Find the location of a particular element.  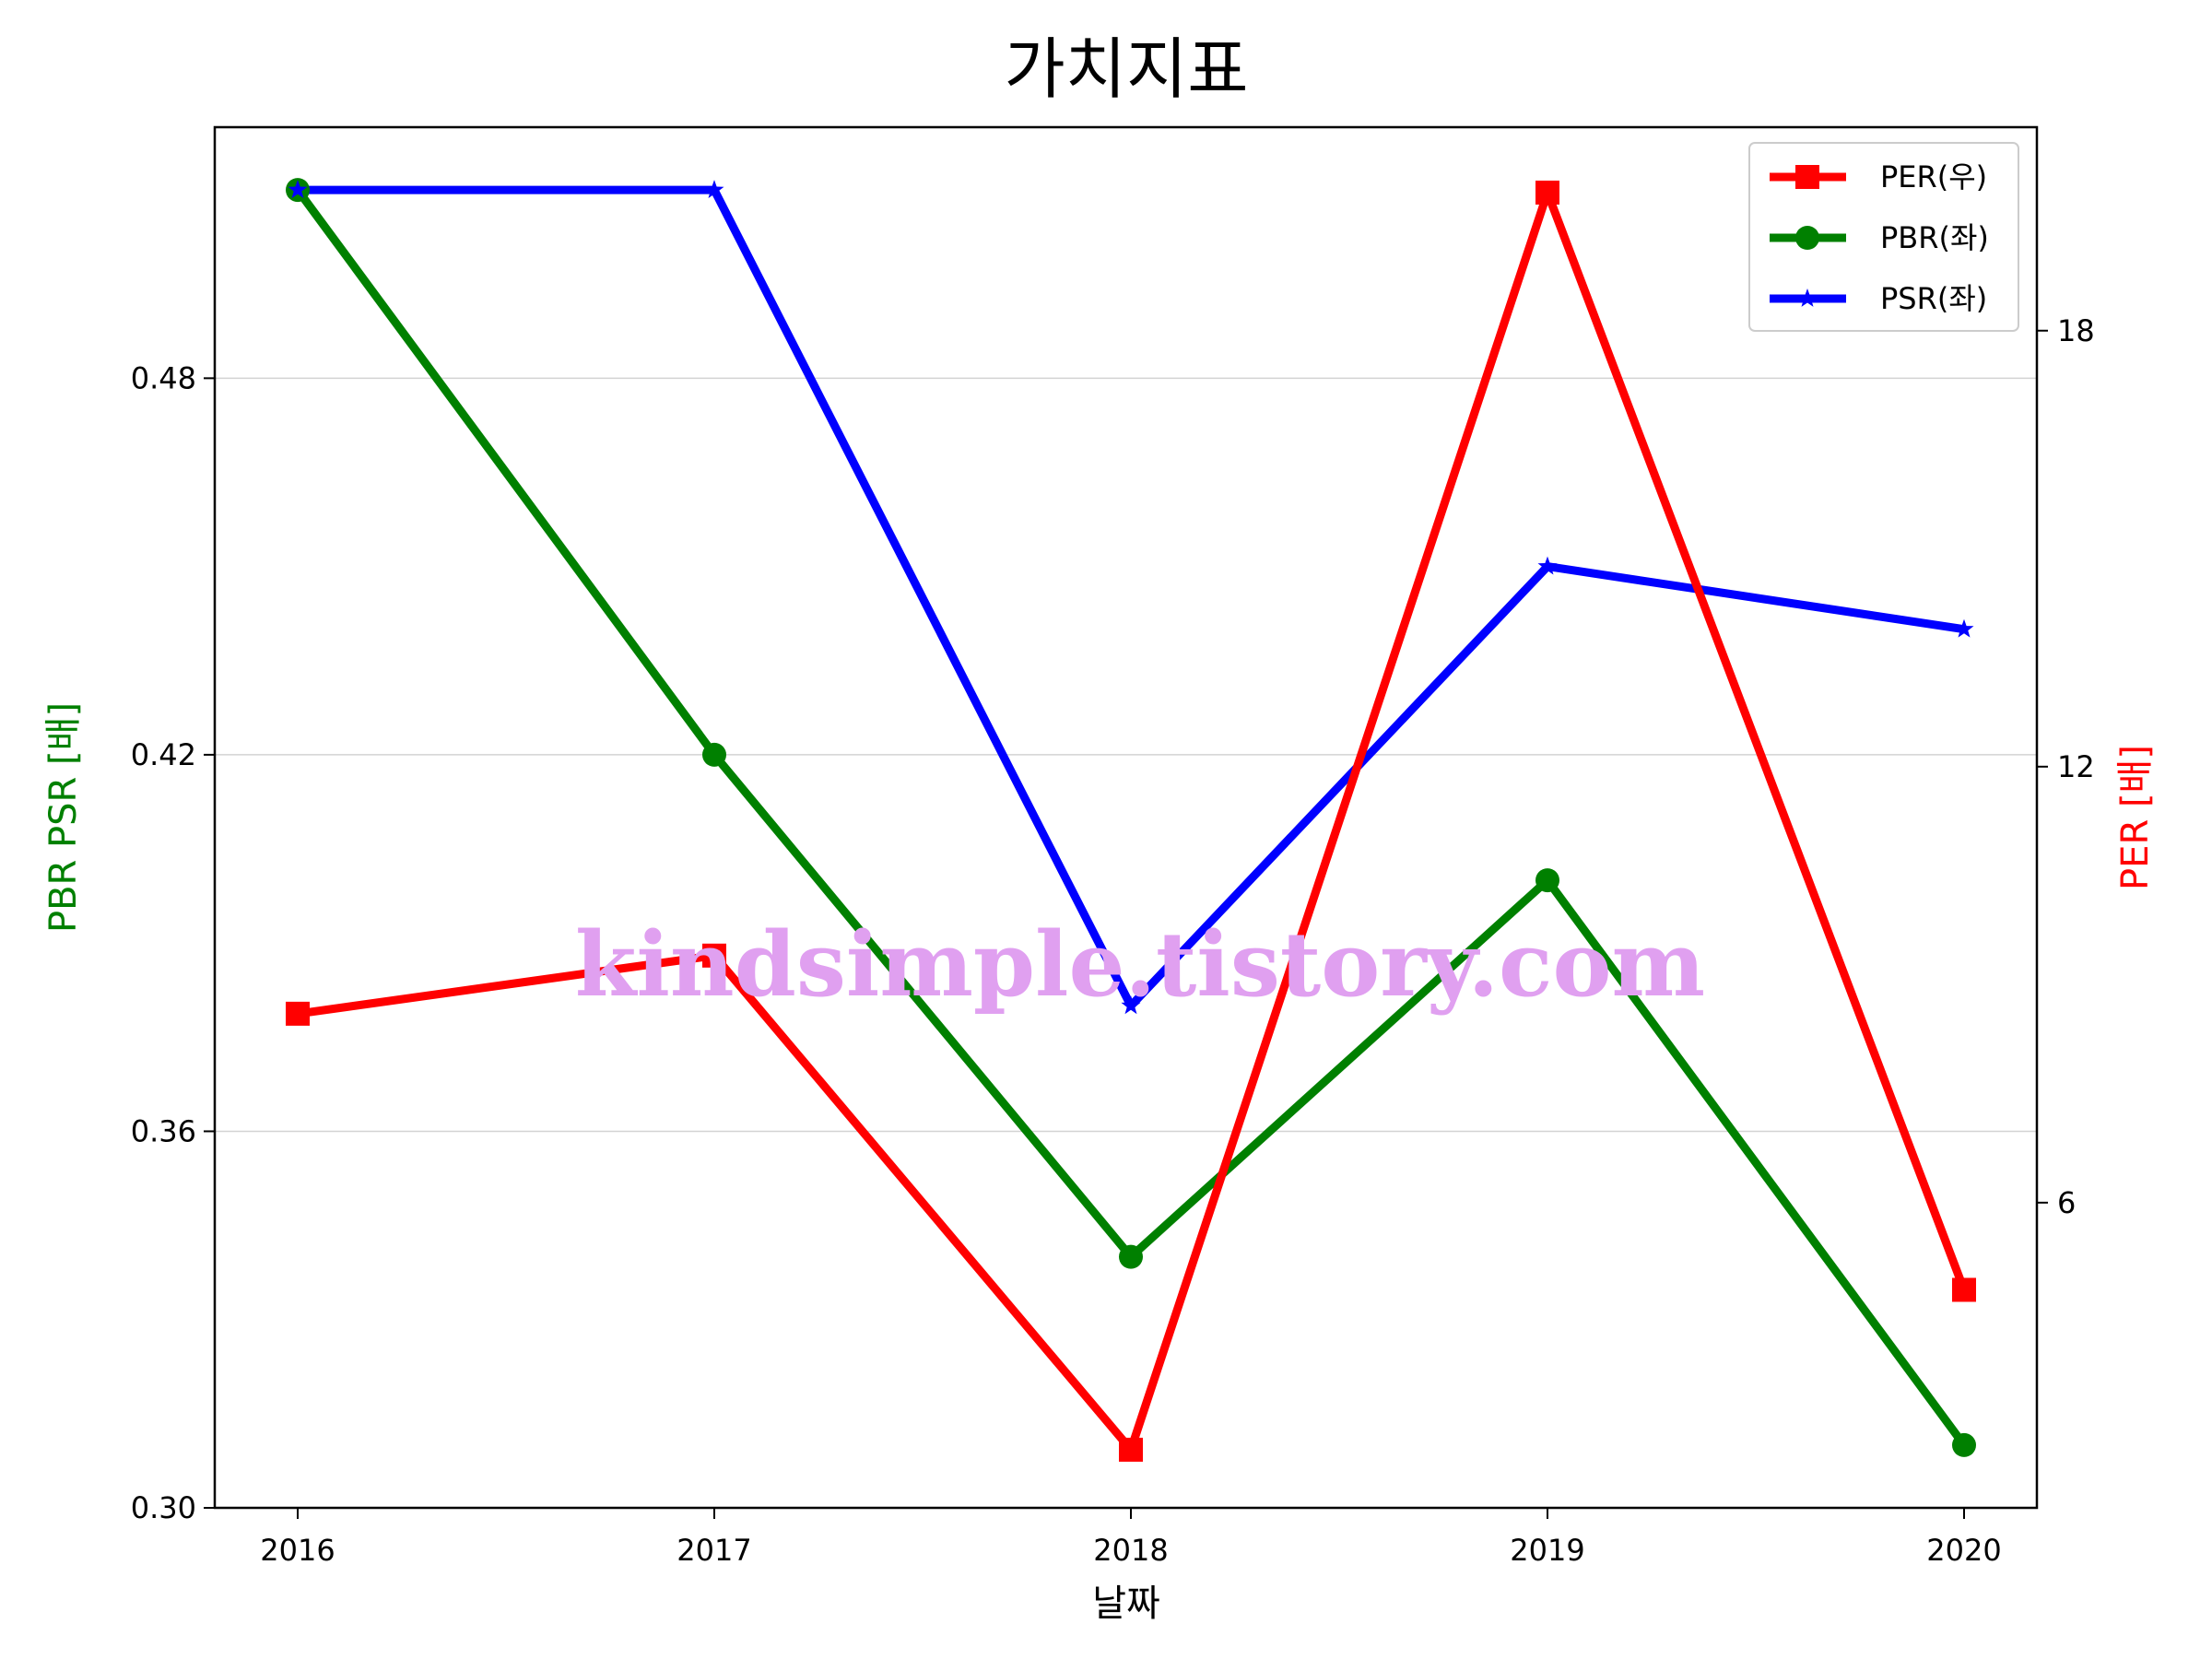

right-y-axis-label: PER [배] is located at coordinates (2135, 817).